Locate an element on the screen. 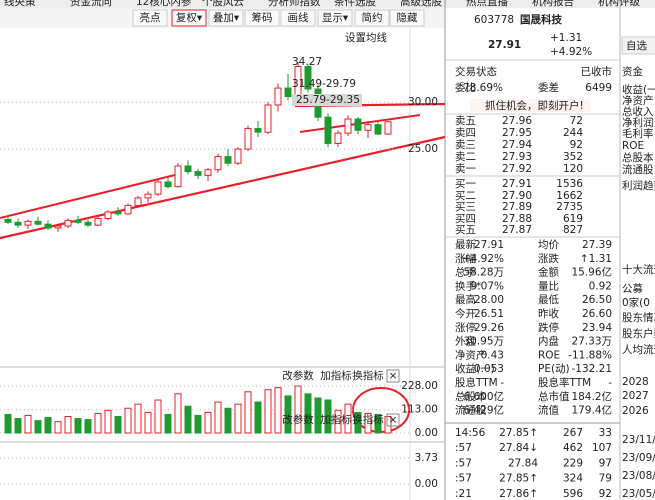 The width and height of the screenshot is (655, 500). stat-label: 量比 is located at coordinates (548, 285).